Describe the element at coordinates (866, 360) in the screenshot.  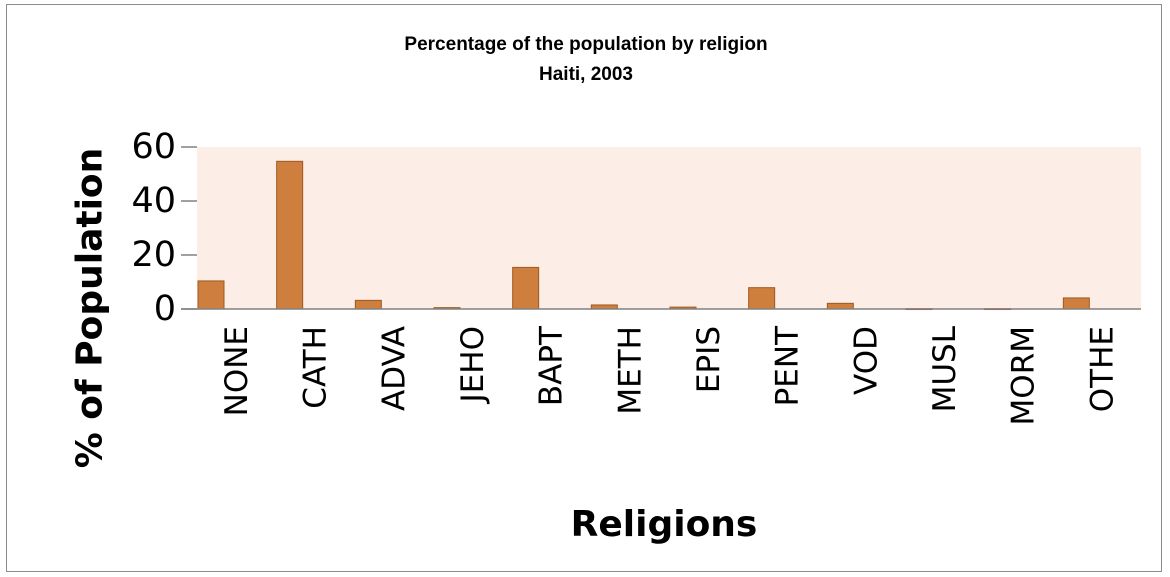
I see `x-tick-label: VOD` at that location.